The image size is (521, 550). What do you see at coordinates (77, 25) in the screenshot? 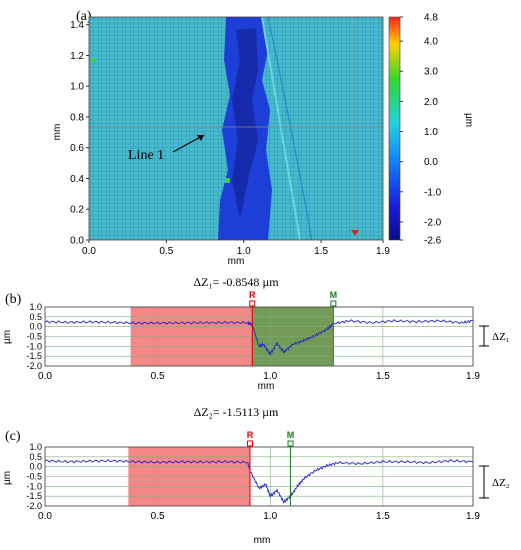
I see `y-tick-label: 1.4` at bounding box center [77, 25].